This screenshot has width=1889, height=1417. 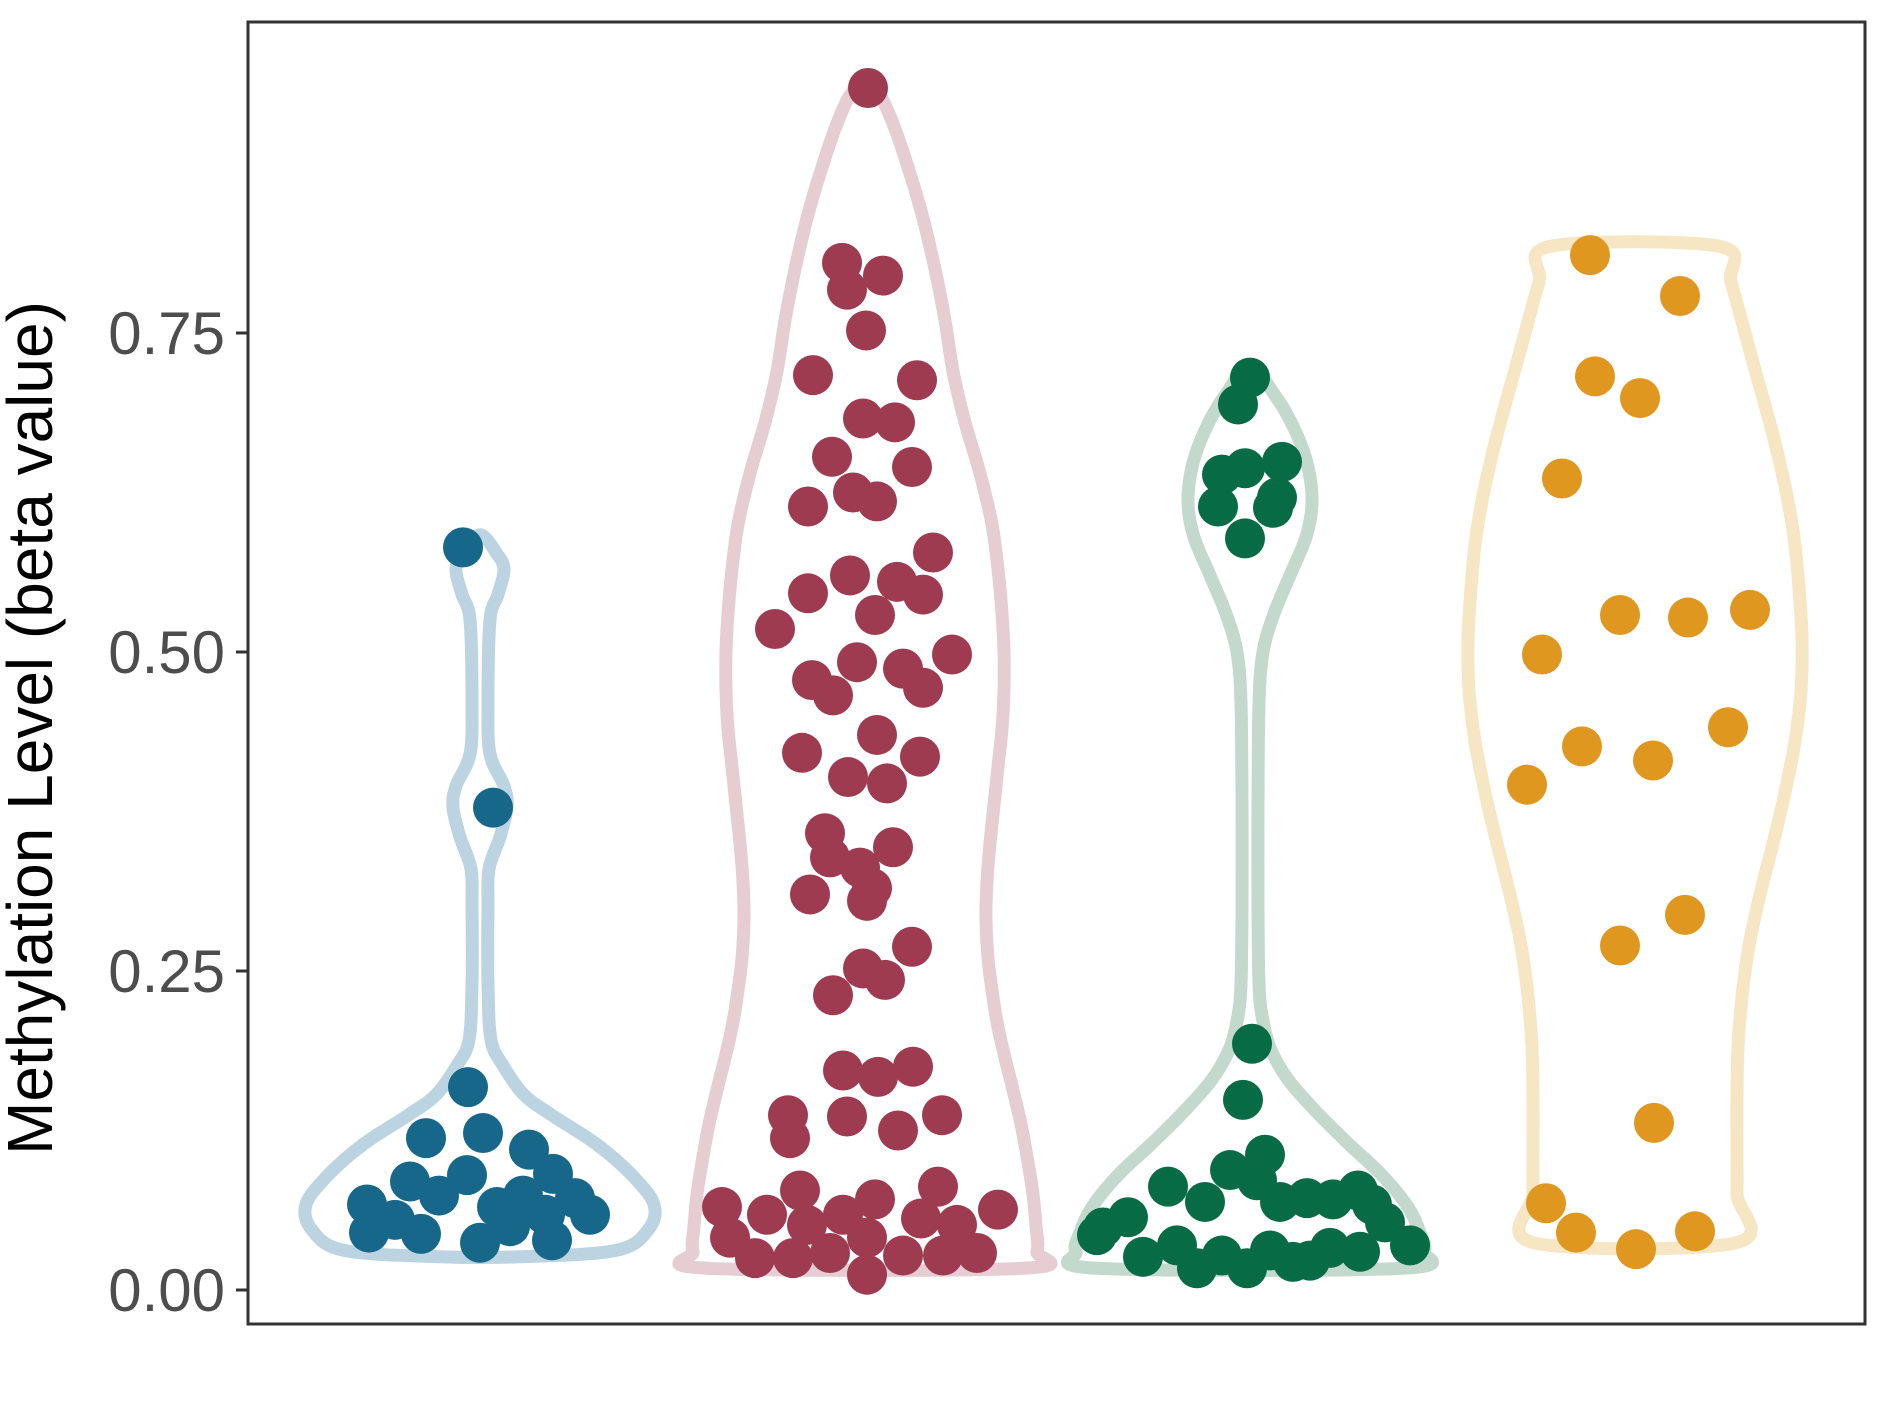 What do you see at coordinates (166, 652) in the screenshot?
I see `y-tick-label: 0.50` at bounding box center [166, 652].